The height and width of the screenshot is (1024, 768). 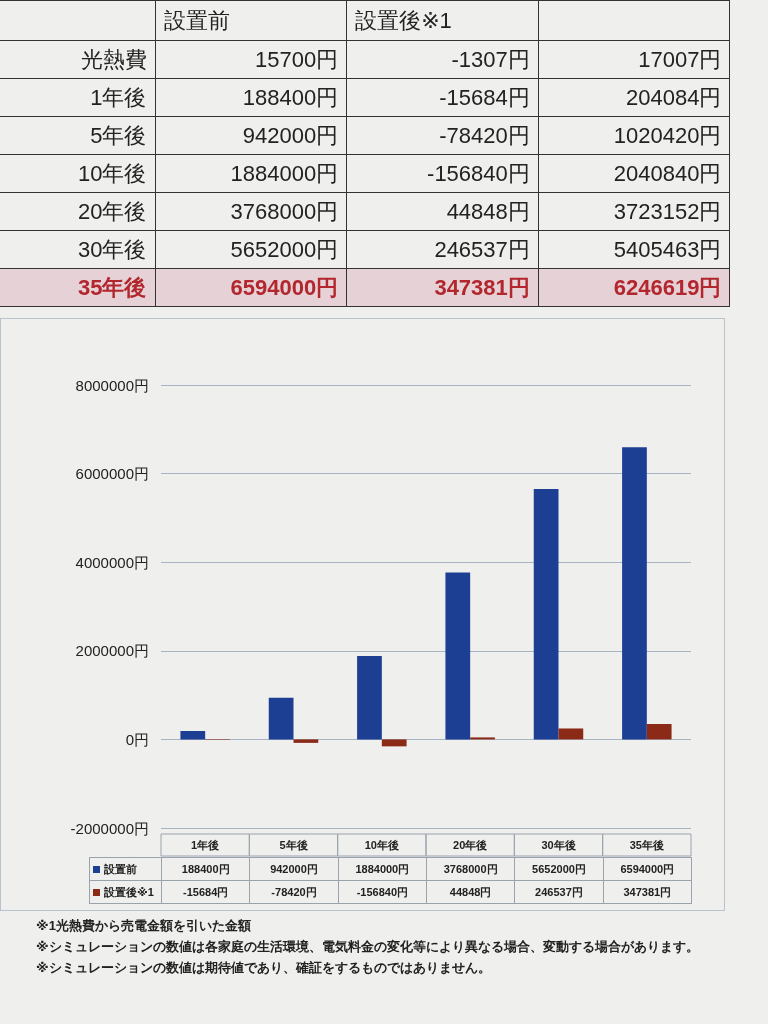 What do you see at coordinates (647, 869) in the screenshot?
I see `data-label: 6594000円` at bounding box center [647, 869].